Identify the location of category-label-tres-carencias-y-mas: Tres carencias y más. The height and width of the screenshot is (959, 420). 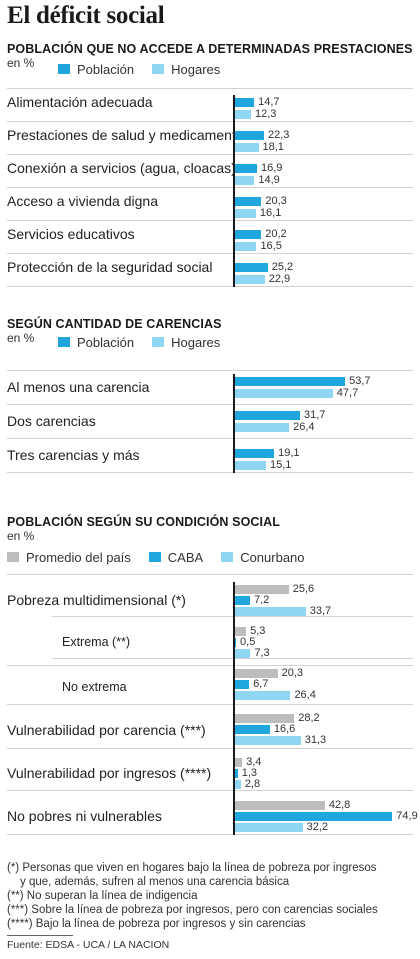
(73, 455).